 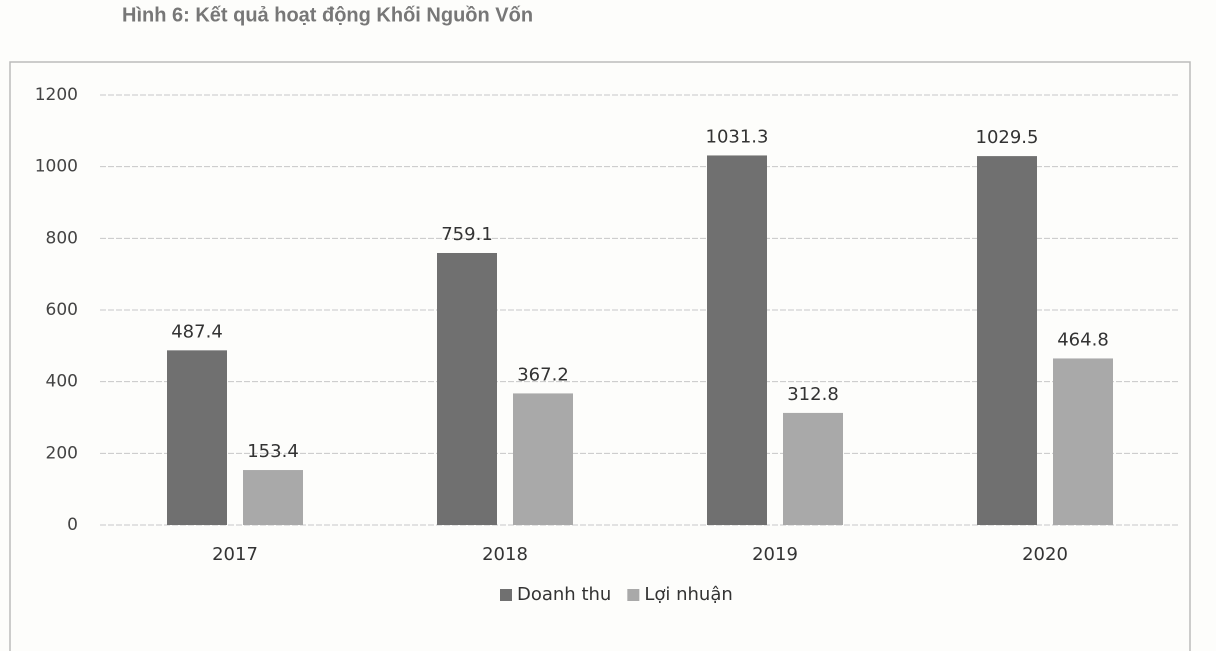 What do you see at coordinates (505, 554) in the screenshot?
I see `x-tick-label: 2018` at bounding box center [505, 554].